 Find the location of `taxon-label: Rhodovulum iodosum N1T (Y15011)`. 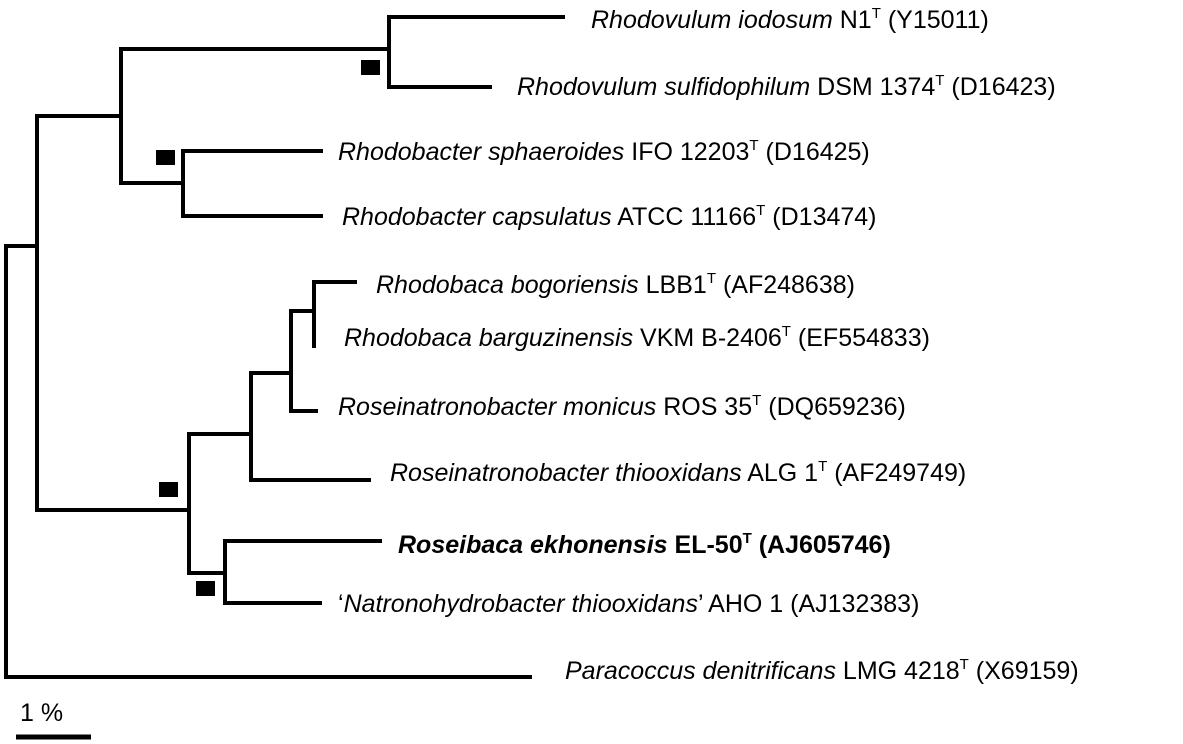

taxon-label: Rhodovulum iodosum N1T (Y15011) is located at coordinates (790, 19).